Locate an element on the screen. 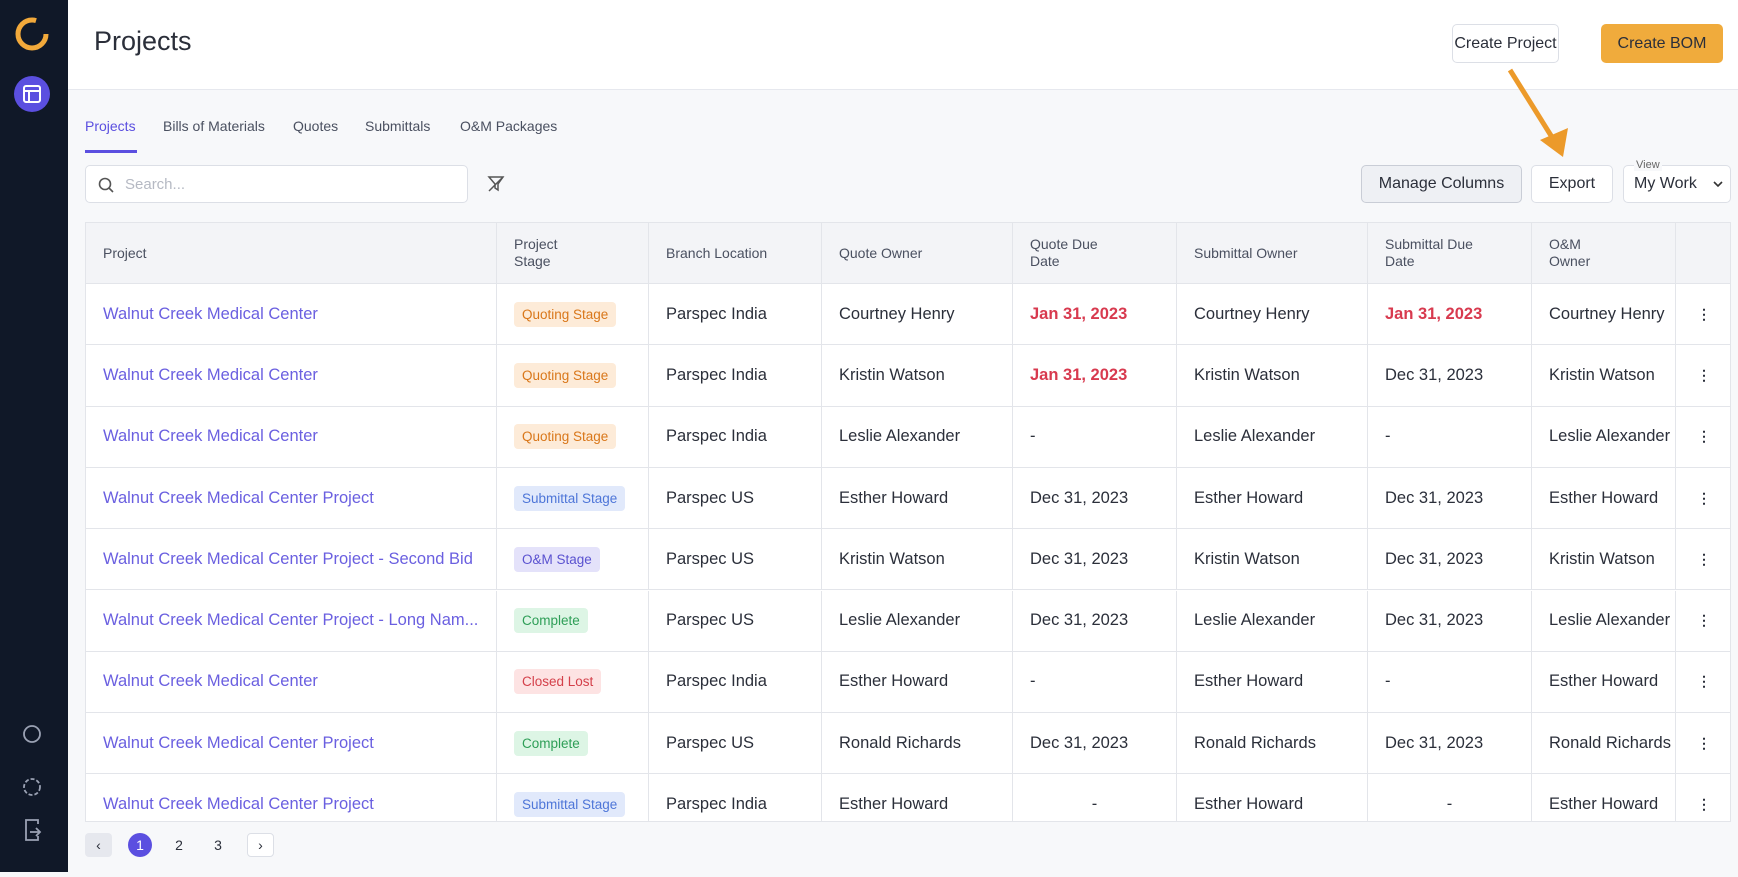 Image resolution: width=1738 pixels, height=877 pixels. tab: Projects is located at coordinates (110, 126).